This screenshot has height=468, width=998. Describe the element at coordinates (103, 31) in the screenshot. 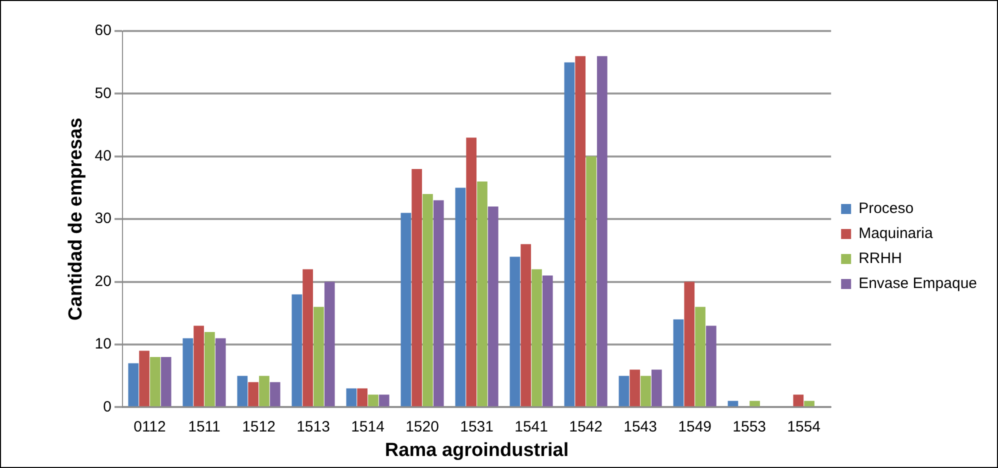

I see `y-tick-label: 60` at that location.